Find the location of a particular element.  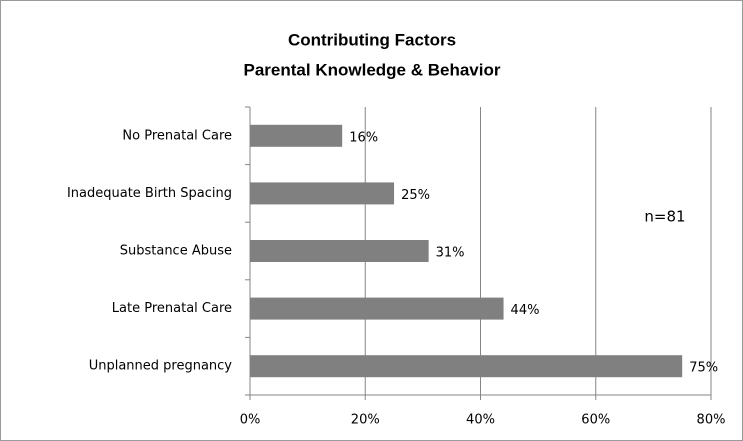

y-tick-label: No Prenatal Care is located at coordinates (177, 135).